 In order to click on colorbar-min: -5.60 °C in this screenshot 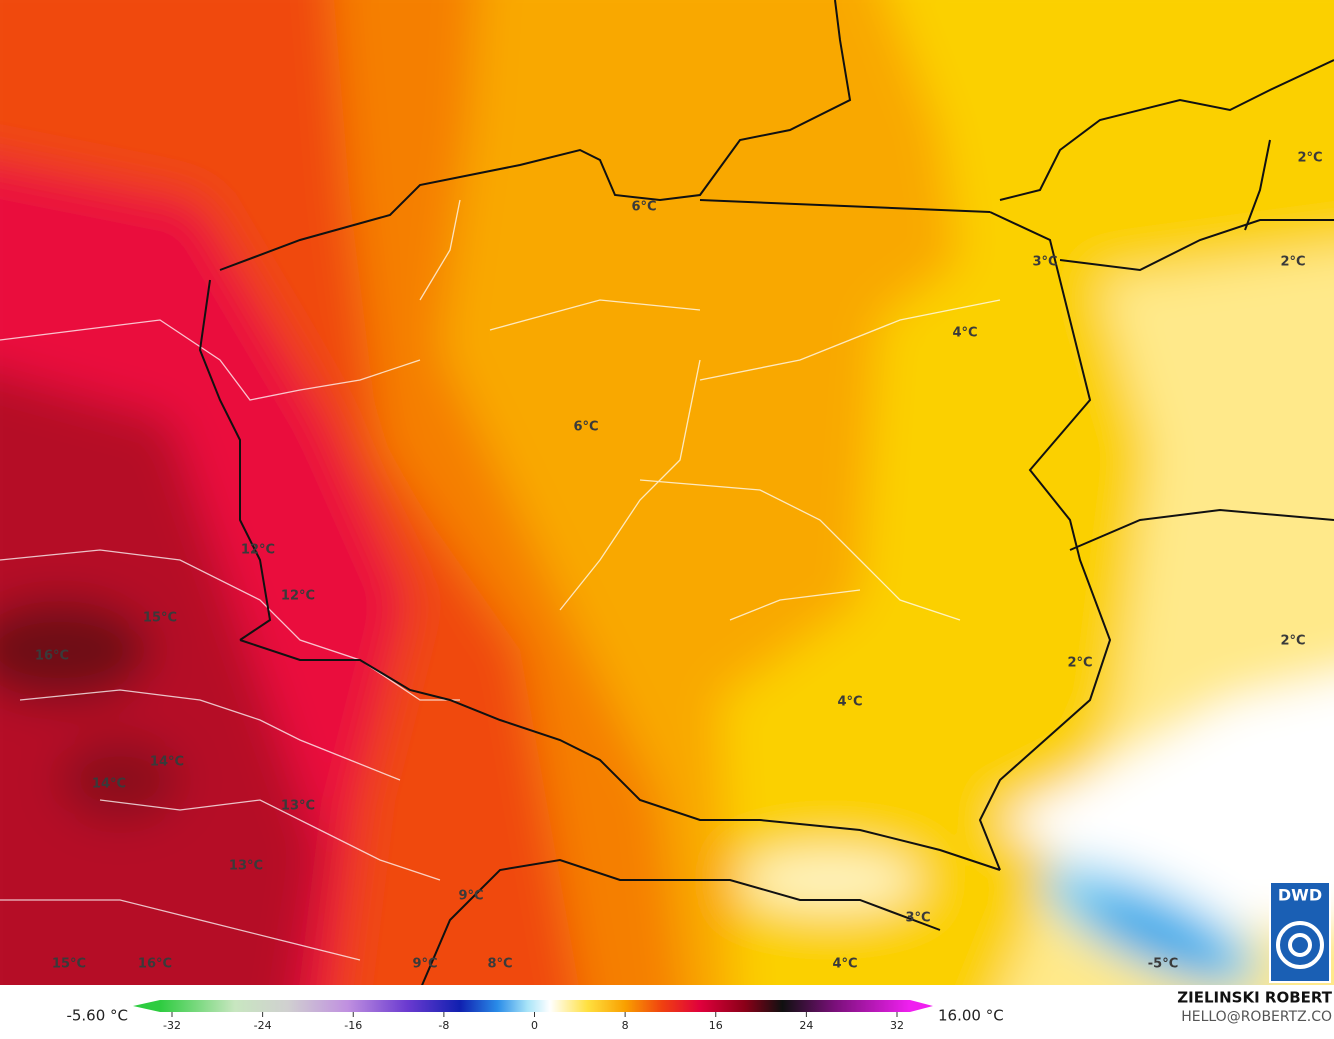, I will do `click(97, 1016)`.